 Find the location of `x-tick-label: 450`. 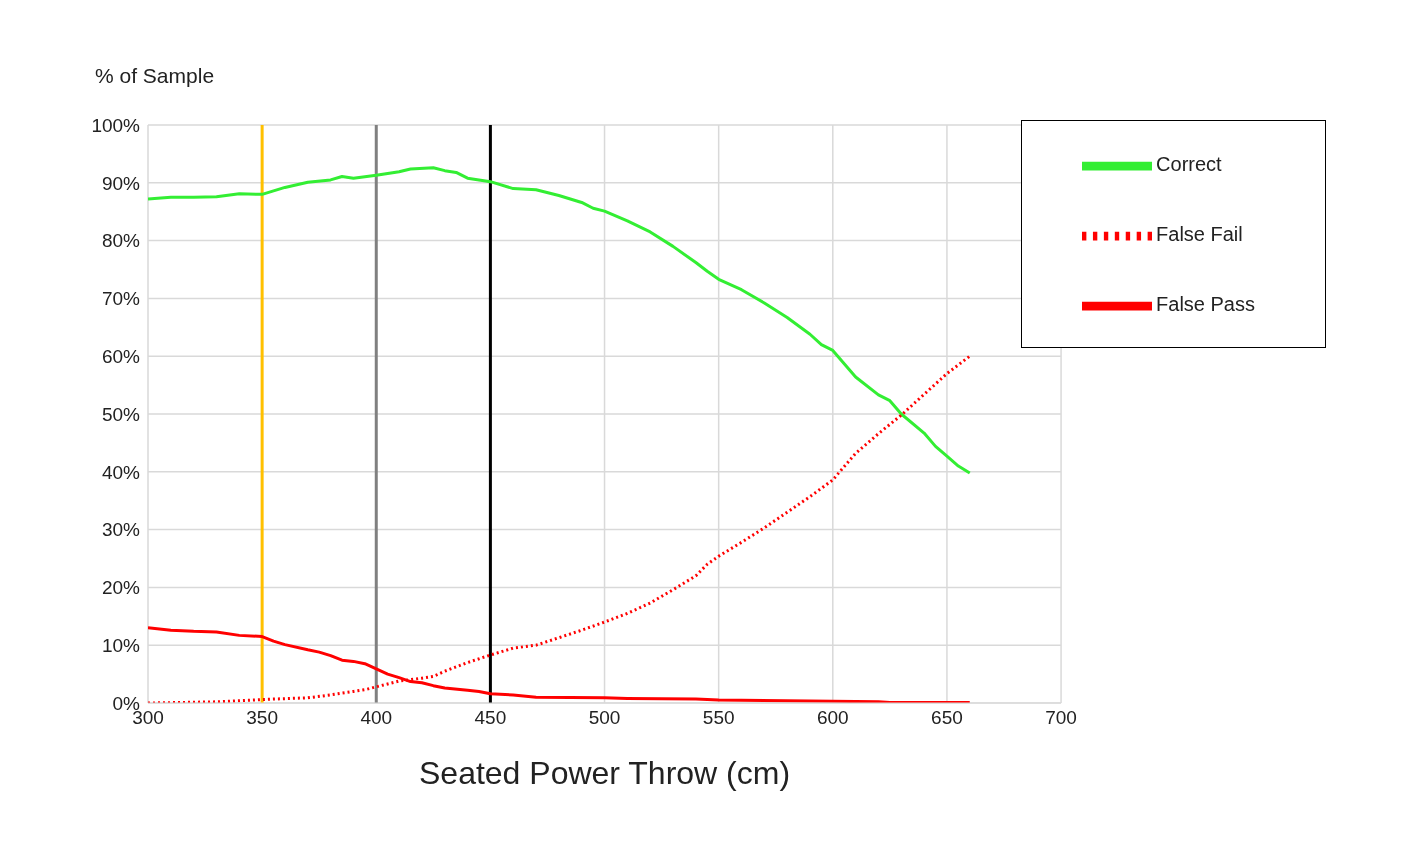

x-tick-label: 450 is located at coordinates (490, 718).